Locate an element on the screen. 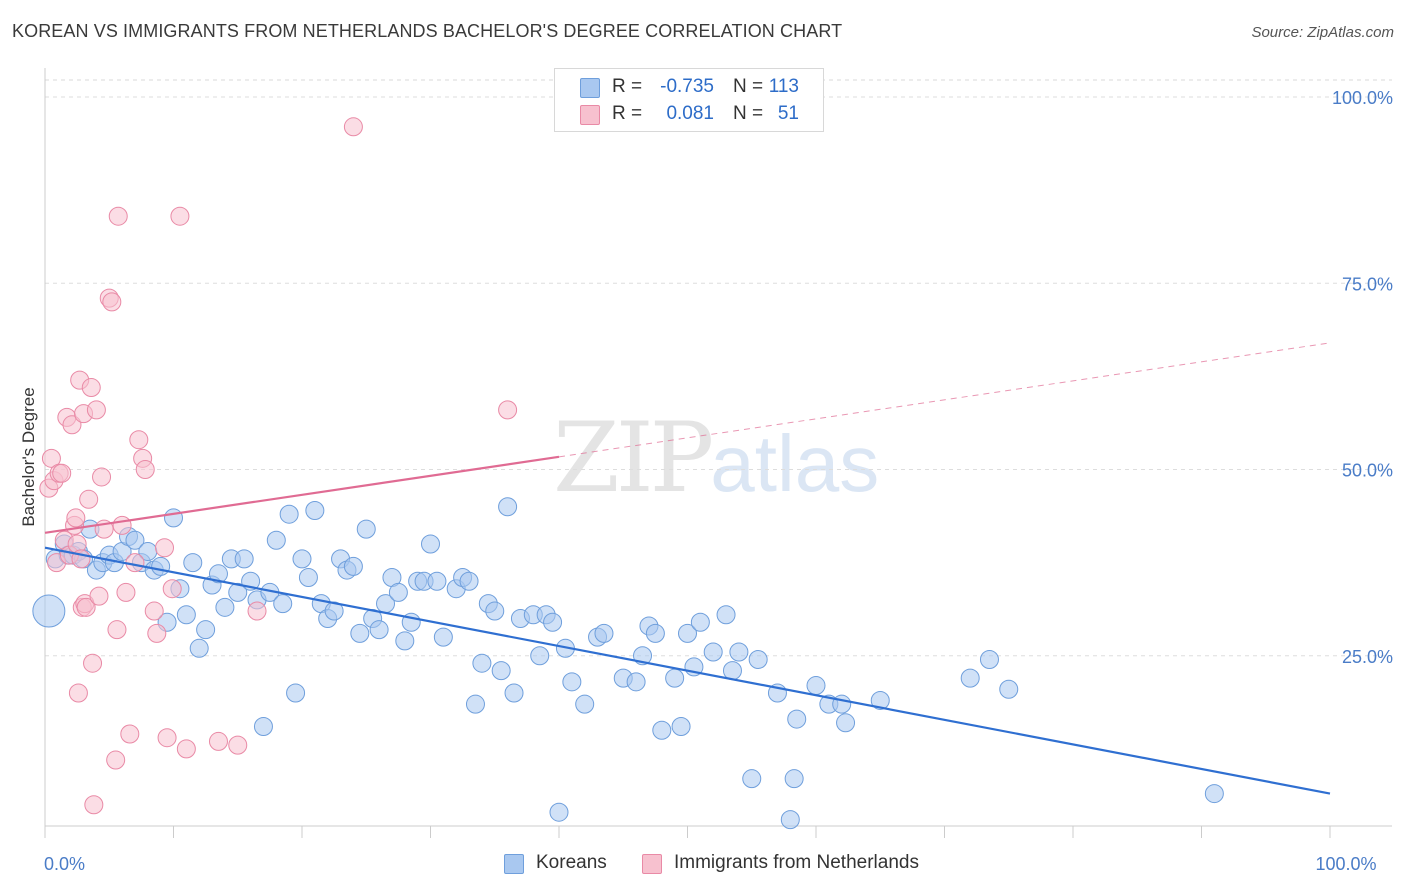 This screenshot has height=892, width=1406. legend-n-value: 51 is located at coordinates (788, 113).